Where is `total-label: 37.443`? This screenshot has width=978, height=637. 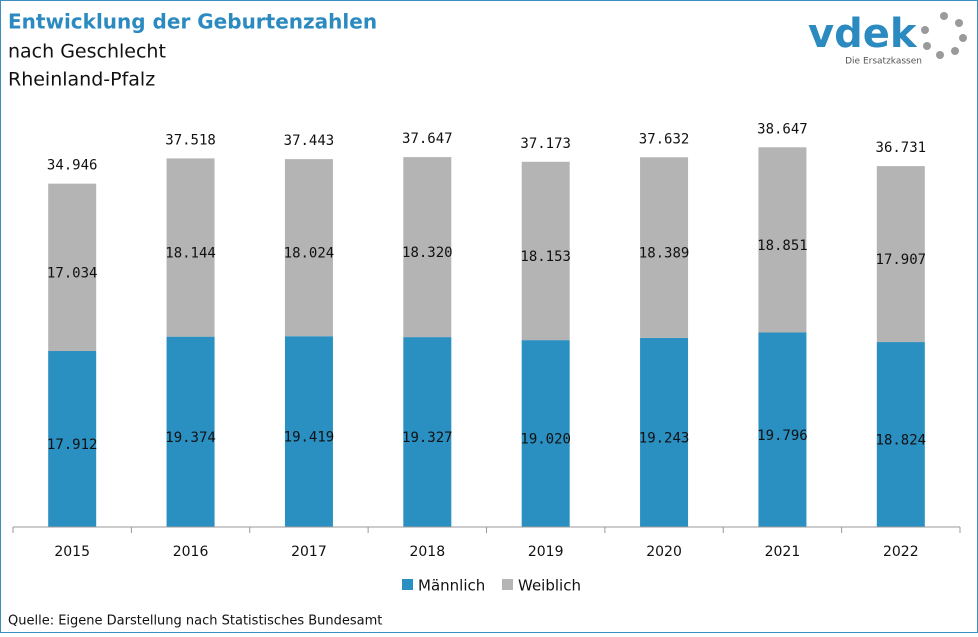
total-label: 37.443 is located at coordinates (309, 141).